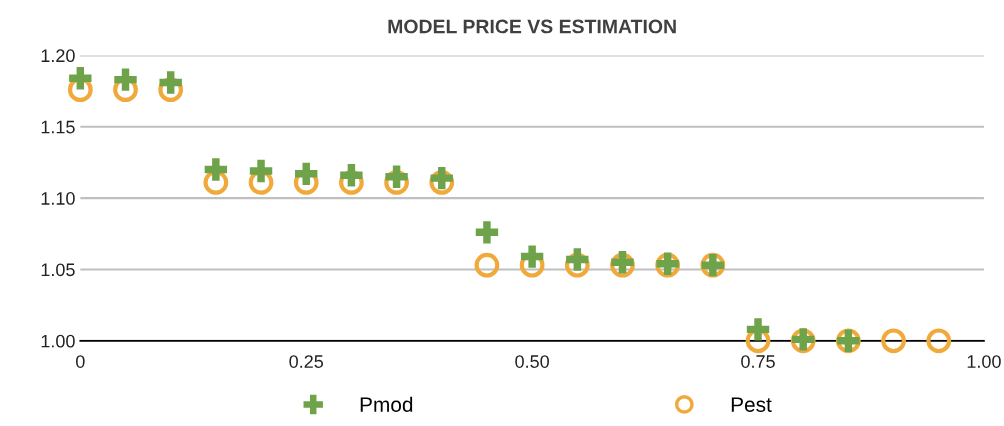  What do you see at coordinates (984, 361) in the screenshot?
I see `x-tick-label: 1.00` at bounding box center [984, 361].